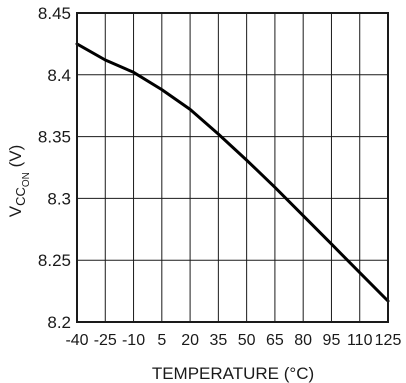 Image resolution: width=406 pixels, height=383 pixels. What do you see at coordinates (388, 340) in the screenshot?
I see `x-tick-label: 125` at bounding box center [388, 340].